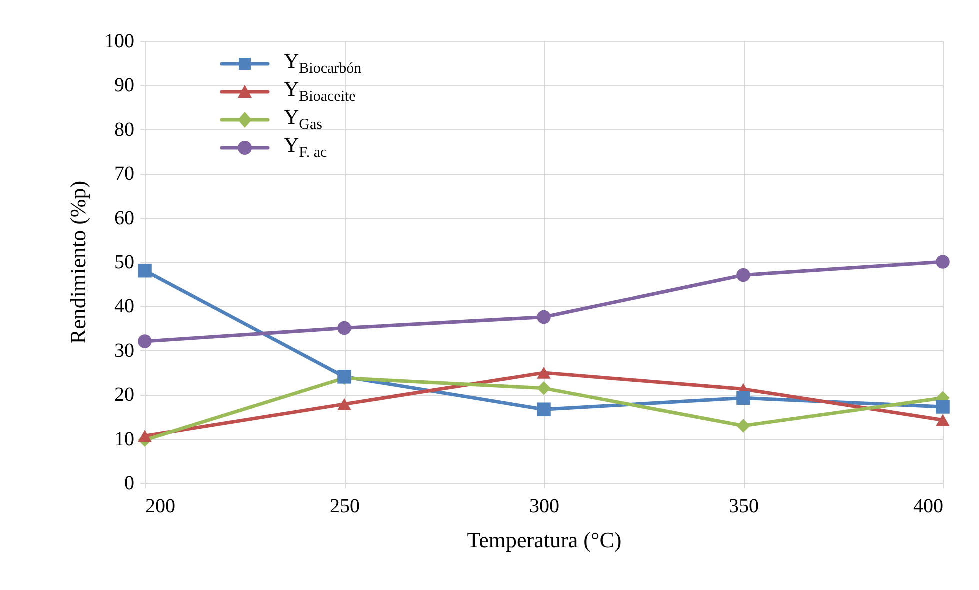  Describe the element at coordinates (124, 307) in the screenshot. I see `y-tick-label: 40` at that location.